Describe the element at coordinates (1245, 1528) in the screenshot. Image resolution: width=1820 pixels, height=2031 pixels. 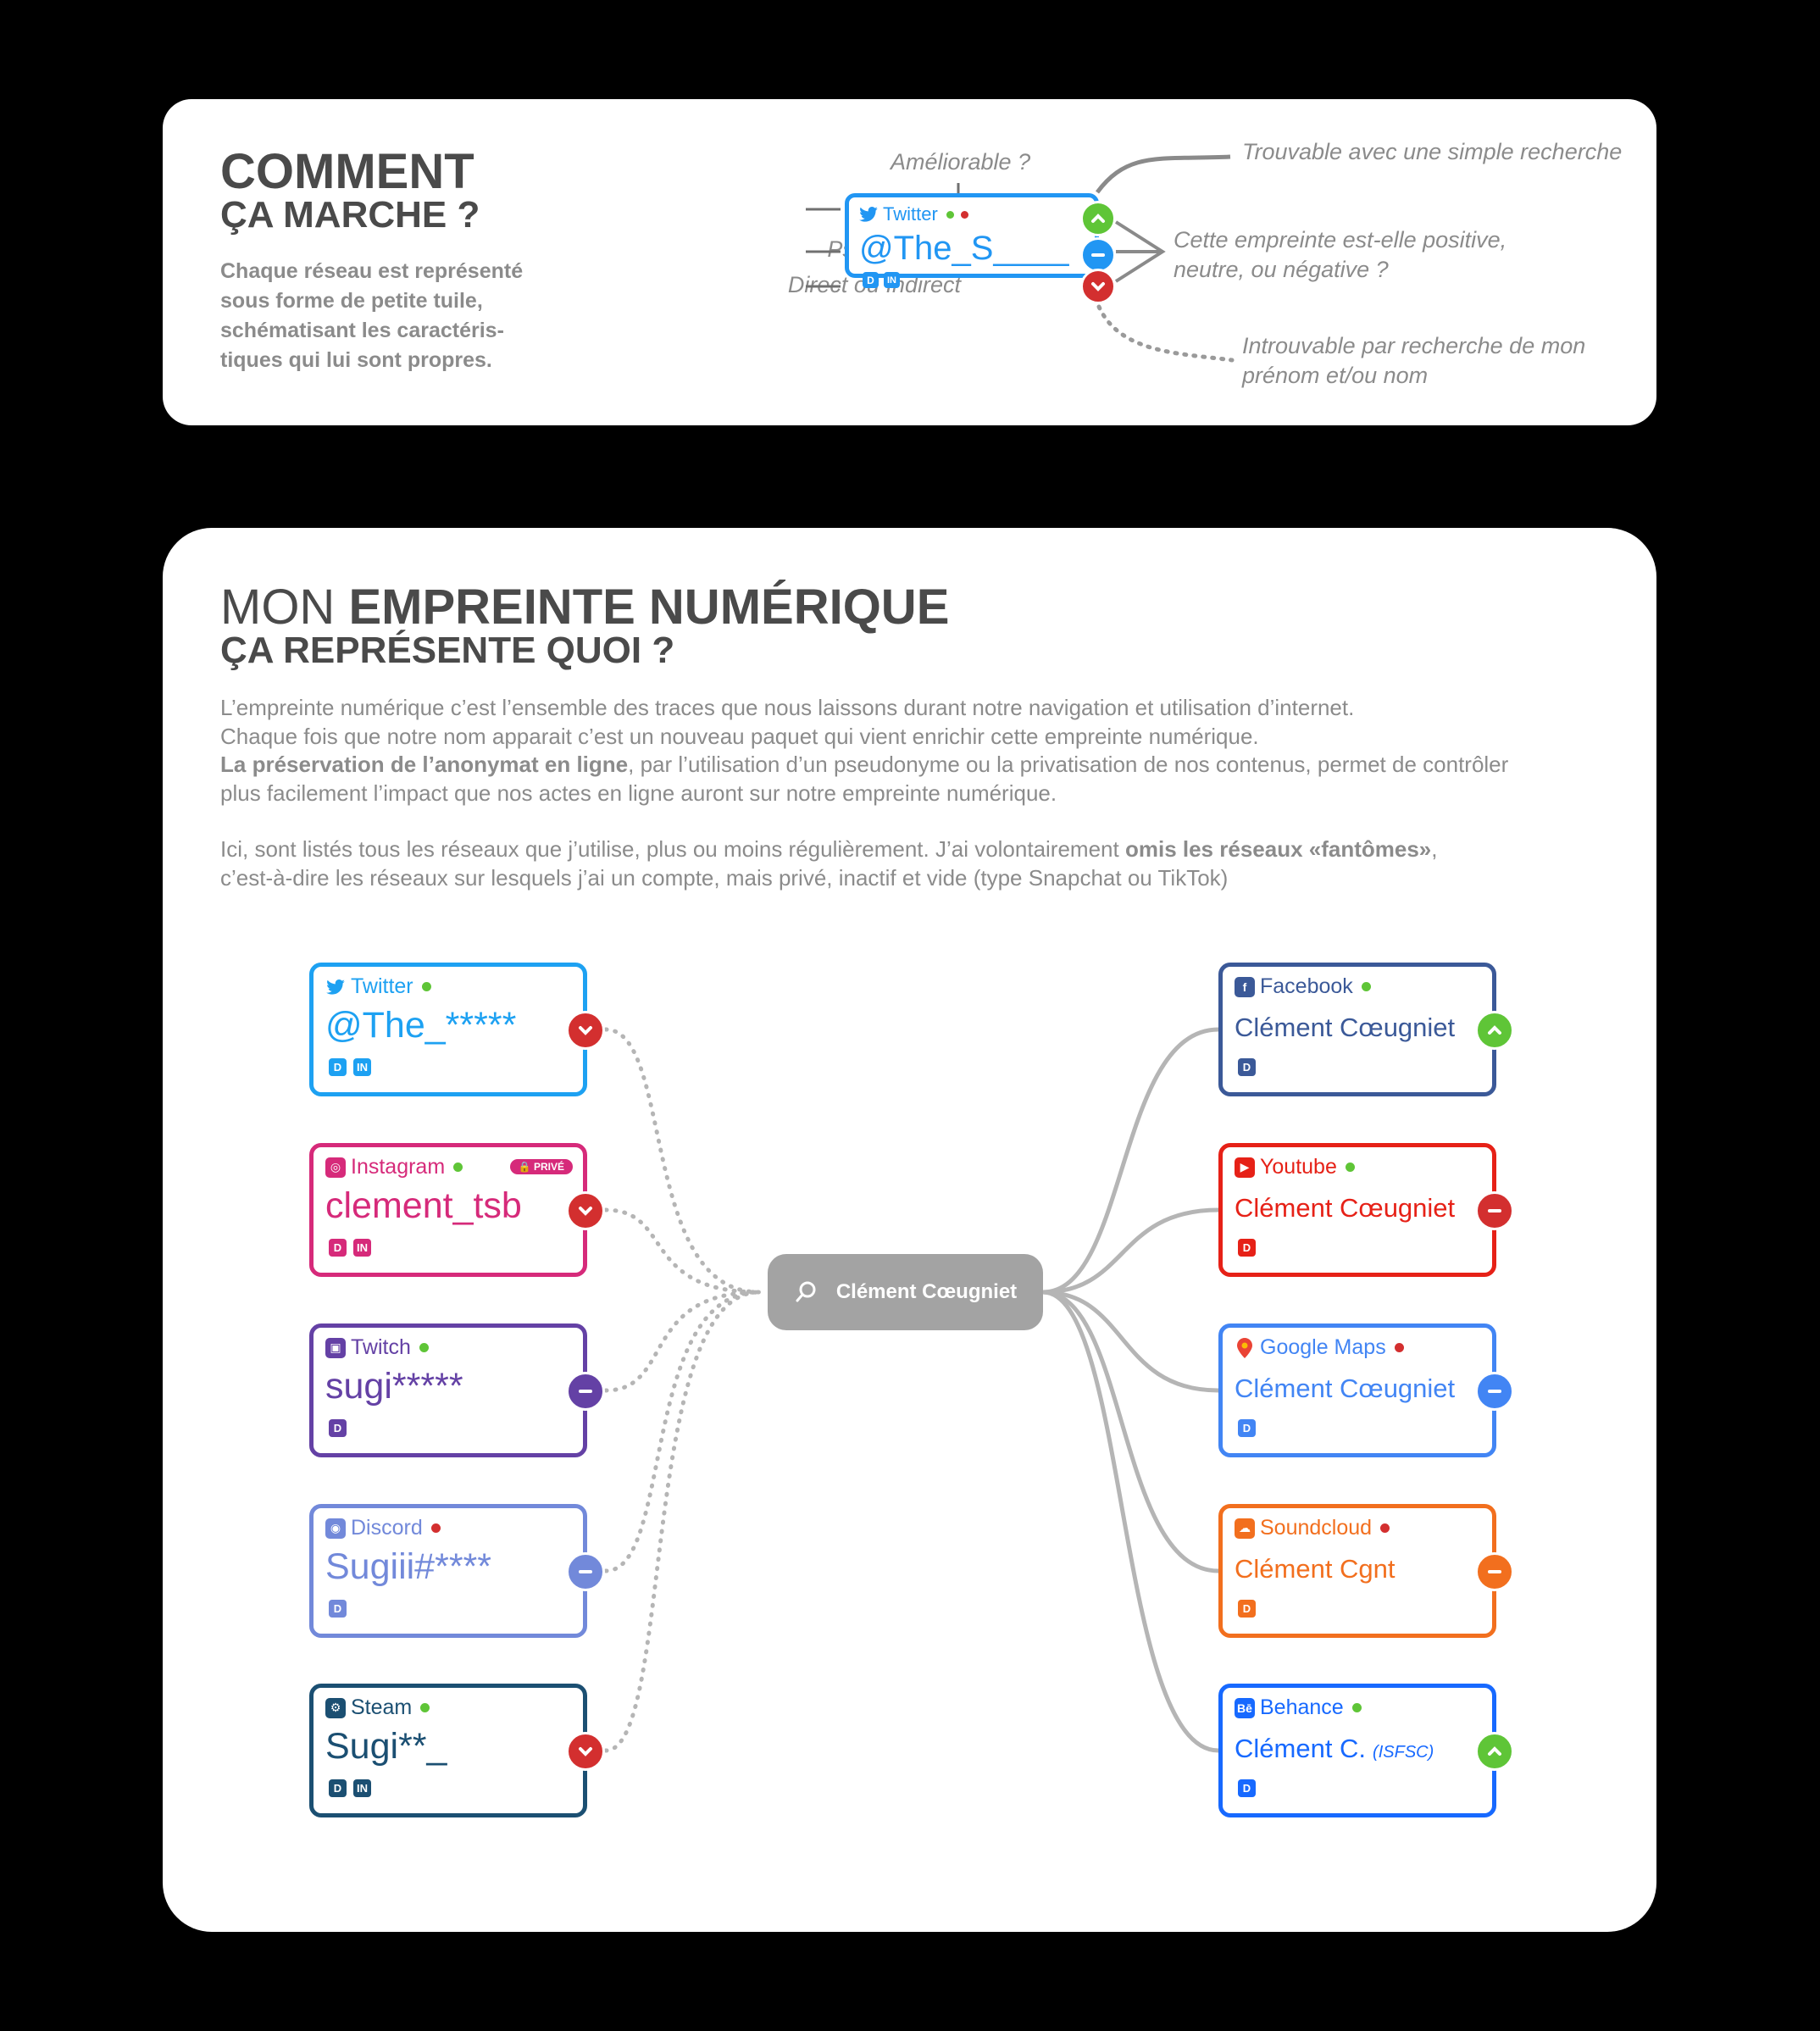
I see `soundcloud-icon: ☁` at that location.